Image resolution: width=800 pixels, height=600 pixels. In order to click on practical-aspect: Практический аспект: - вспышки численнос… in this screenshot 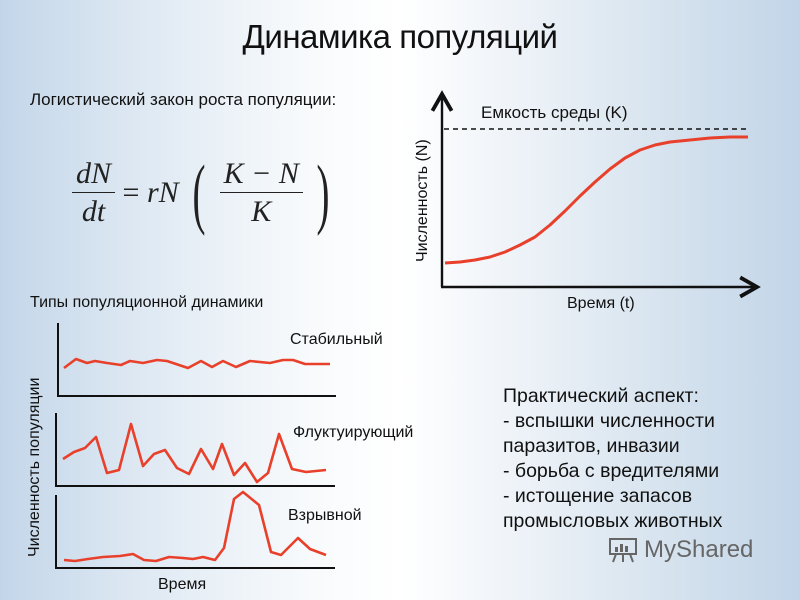, I will do `click(612, 459)`.